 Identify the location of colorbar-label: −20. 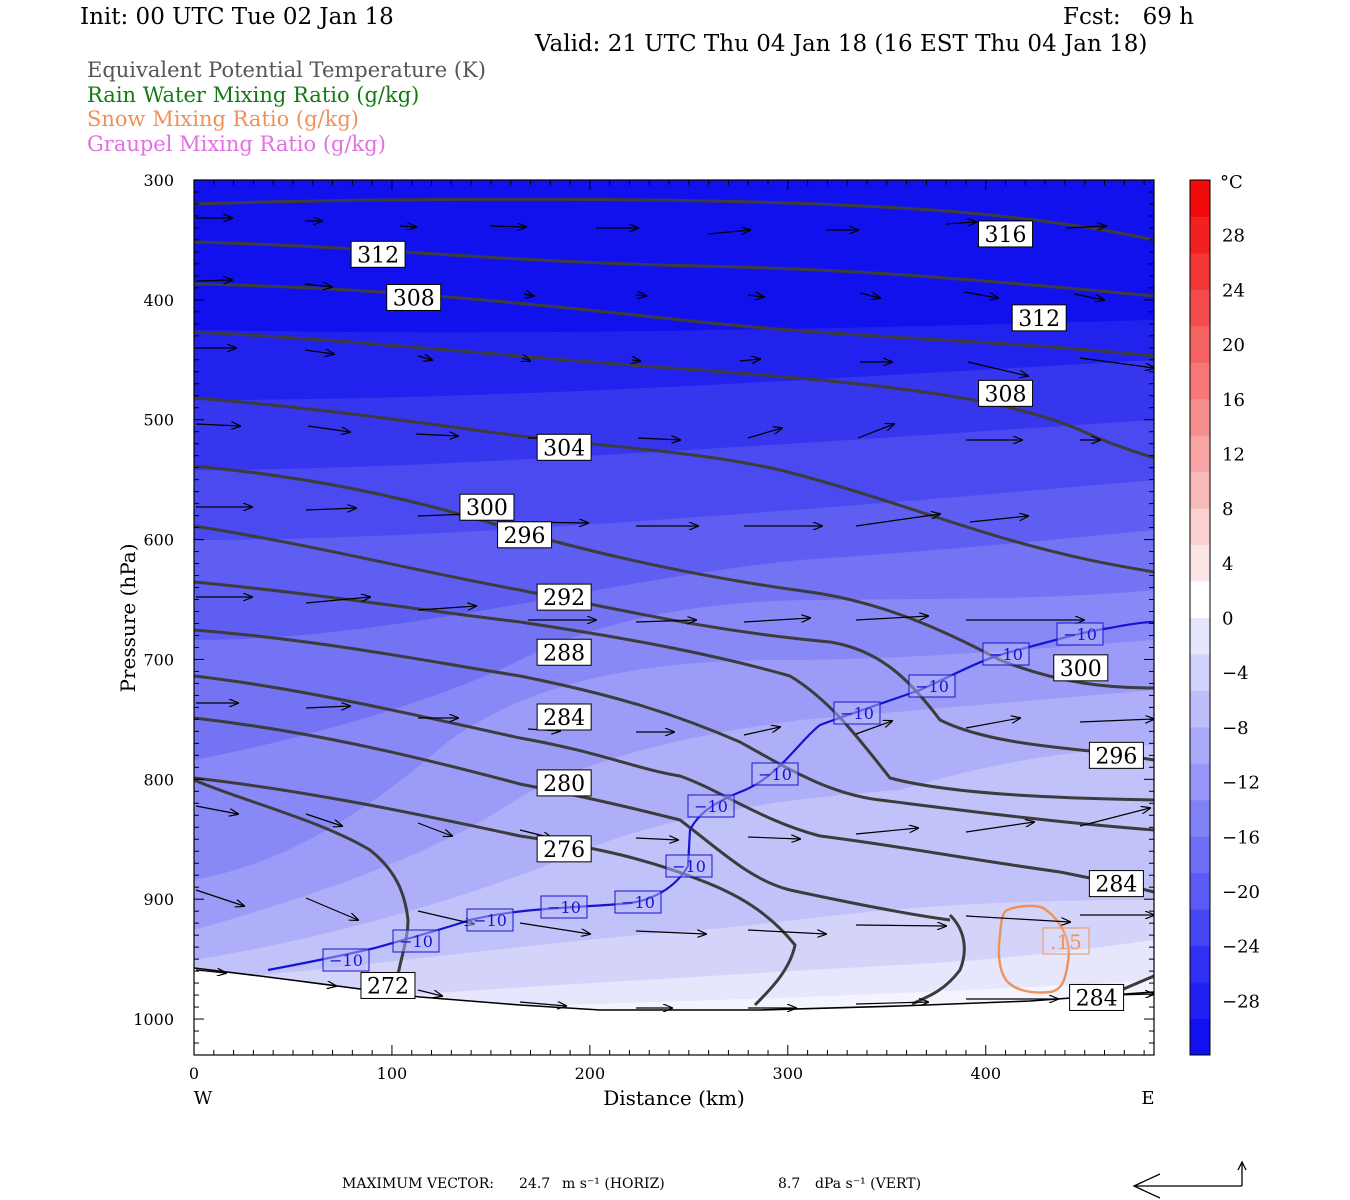
(1241, 892).